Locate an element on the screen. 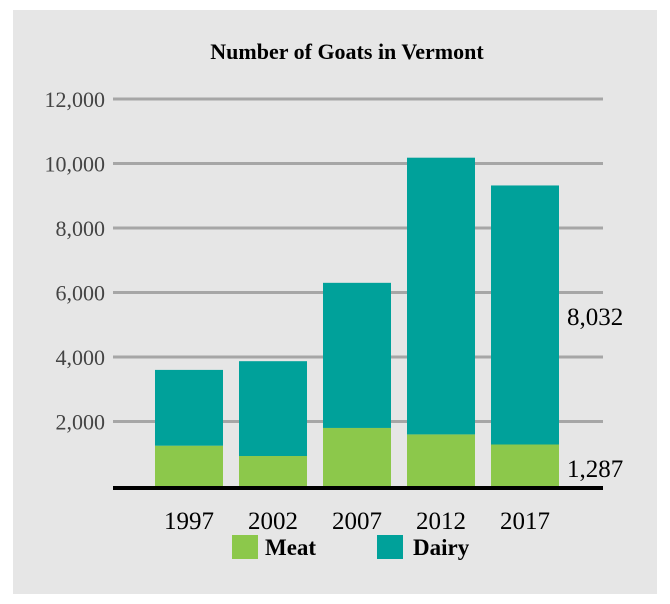 This screenshot has height=604, width=670. legend-swatch-dairy is located at coordinates (390, 547).